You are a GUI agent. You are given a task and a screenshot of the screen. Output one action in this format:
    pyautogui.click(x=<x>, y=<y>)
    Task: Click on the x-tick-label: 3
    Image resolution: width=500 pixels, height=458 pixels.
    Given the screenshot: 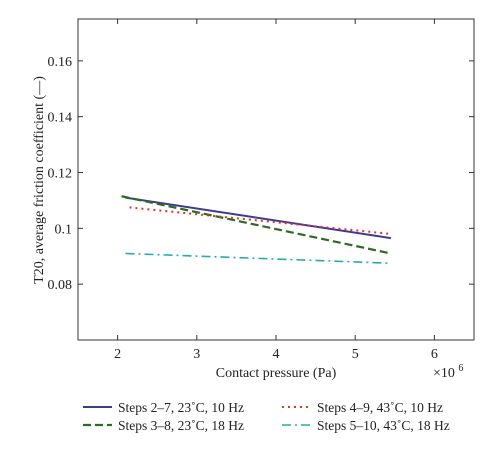 What is the action you would take?
    pyautogui.click(x=196, y=354)
    